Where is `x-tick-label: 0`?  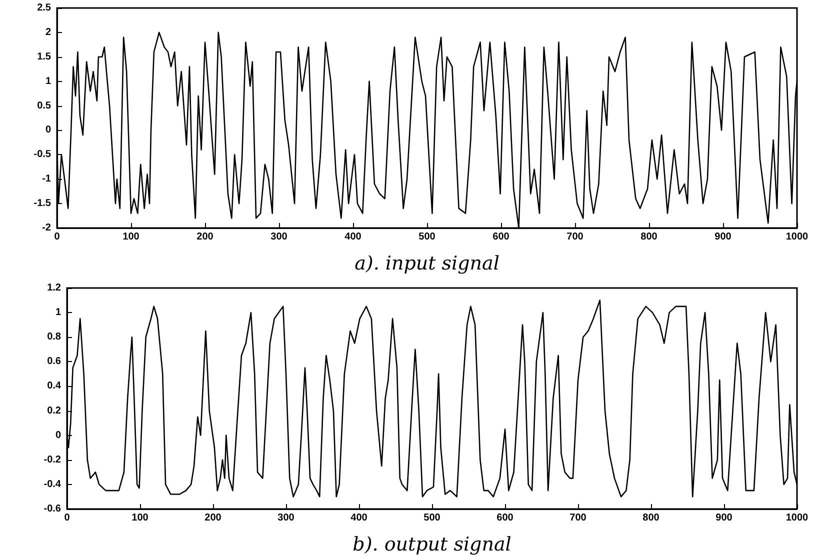 x-tick-label: 0 is located at coordinates (67, 518).